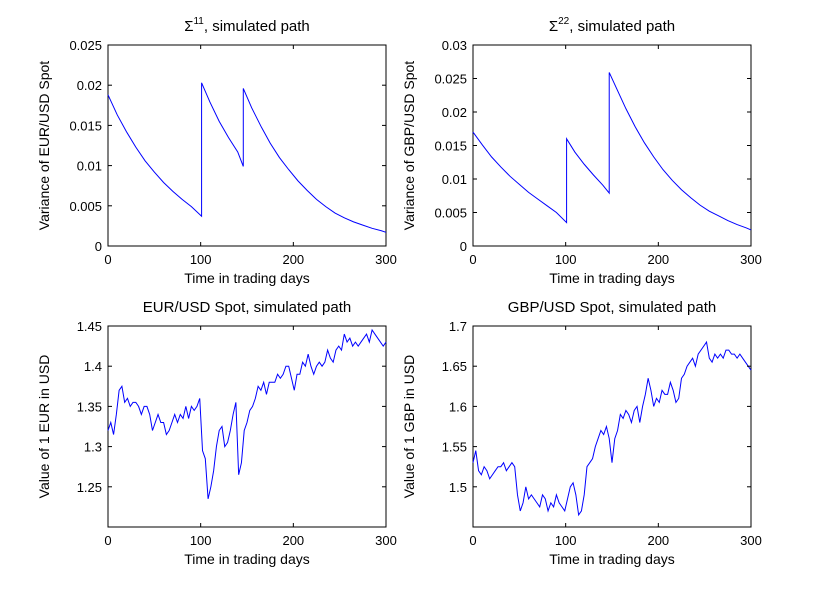 This screenshot has width=830, height=594. Describe the element at coordinates (247, 157) in the screenshot. I see `data-line-sigma11` at that location.